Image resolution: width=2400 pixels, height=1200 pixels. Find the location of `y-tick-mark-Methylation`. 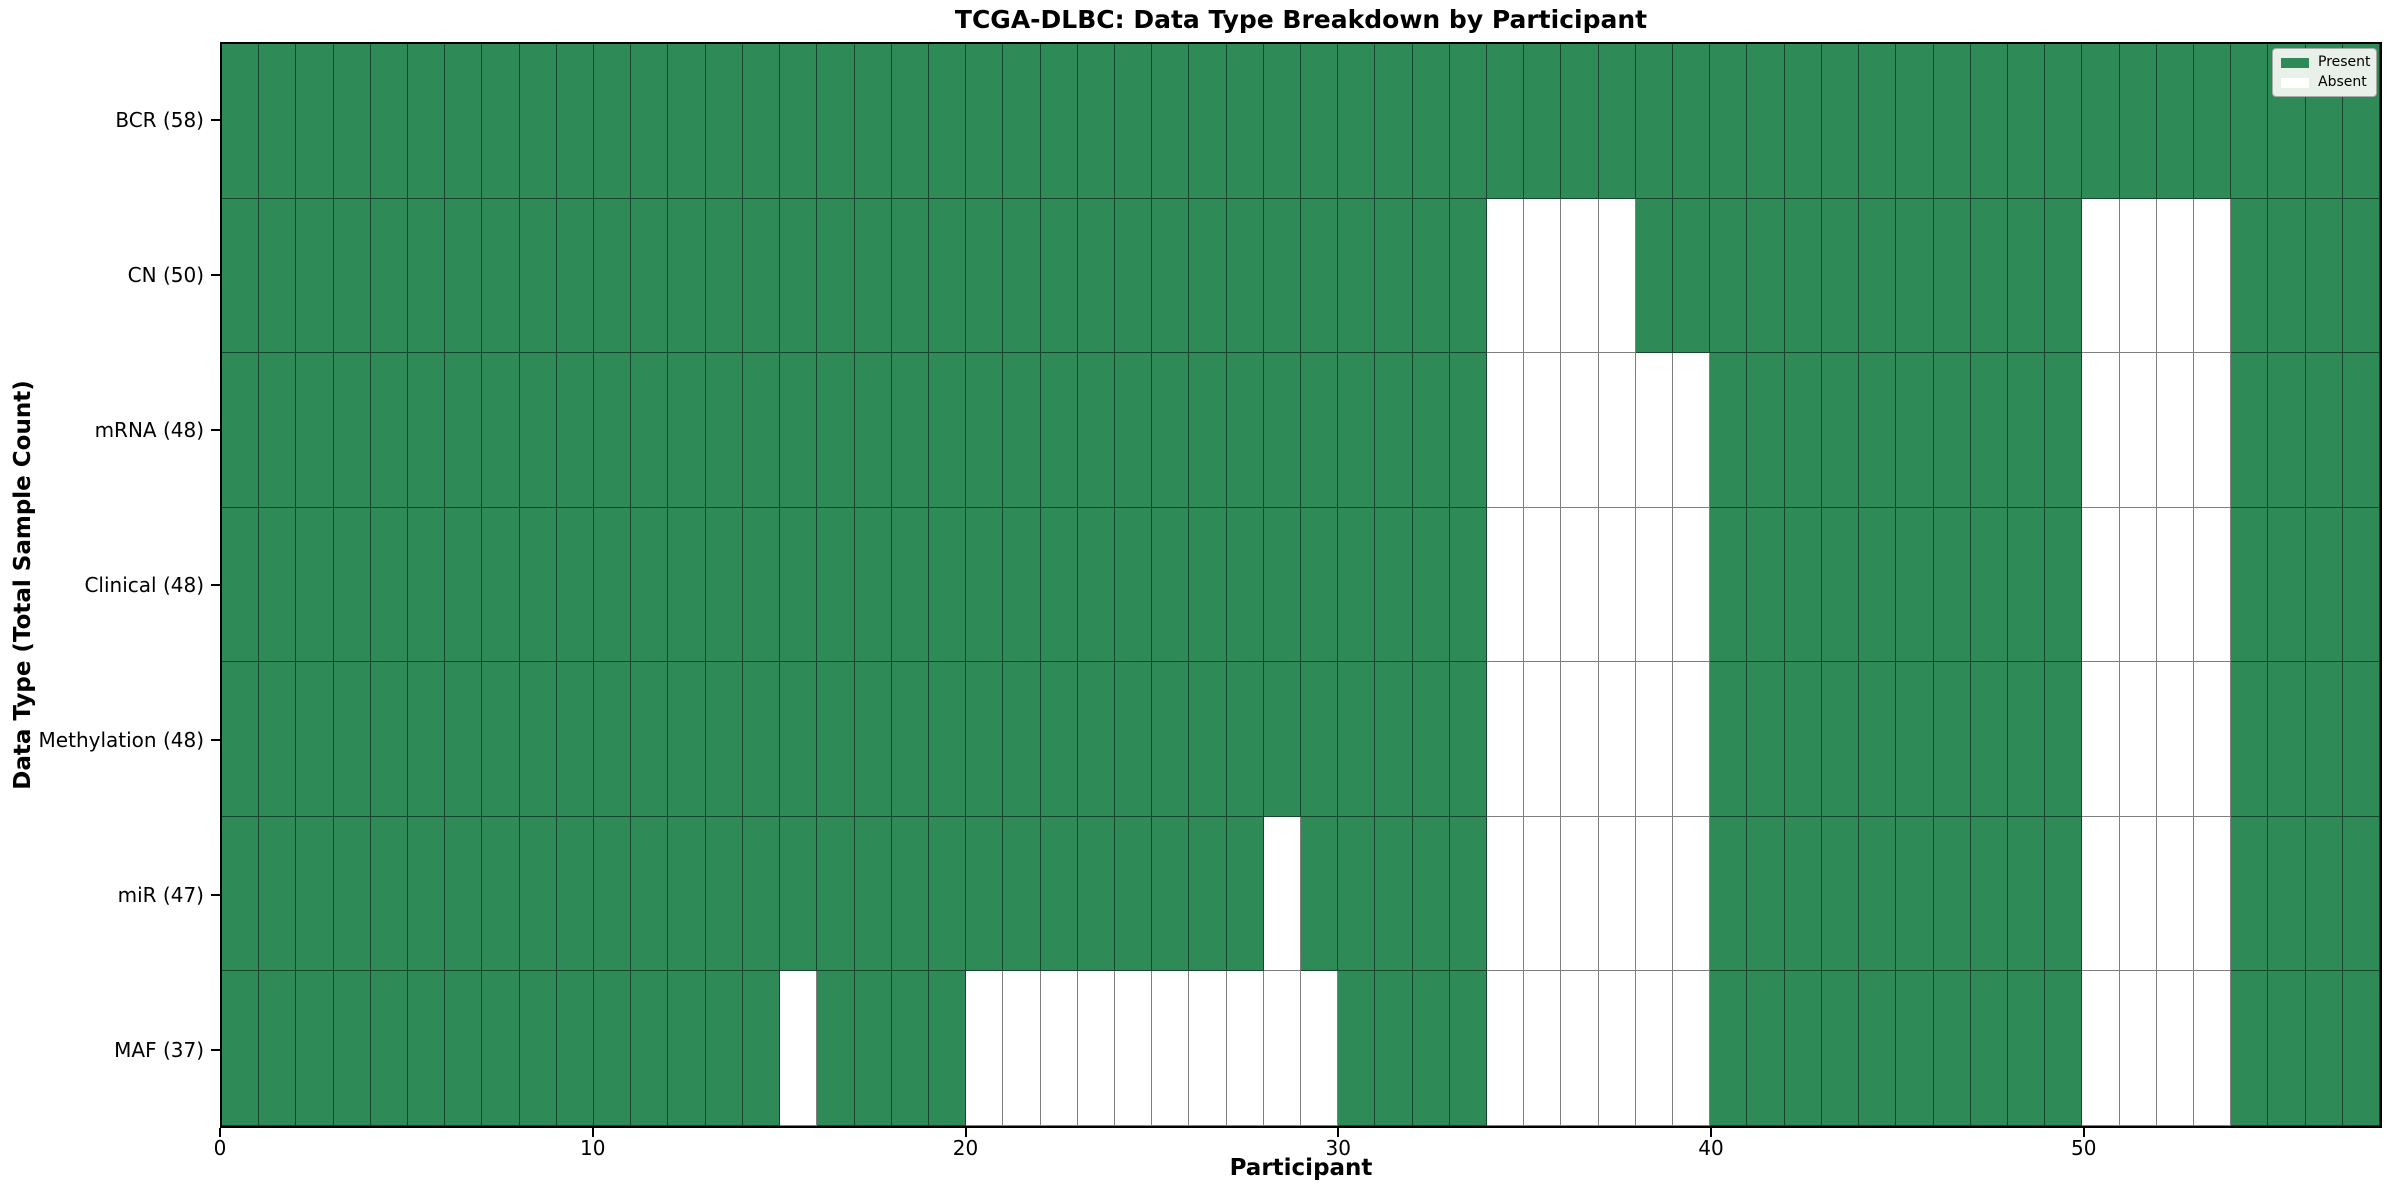

y-tick-mark-Methylation is located at coordinates (215, 740).